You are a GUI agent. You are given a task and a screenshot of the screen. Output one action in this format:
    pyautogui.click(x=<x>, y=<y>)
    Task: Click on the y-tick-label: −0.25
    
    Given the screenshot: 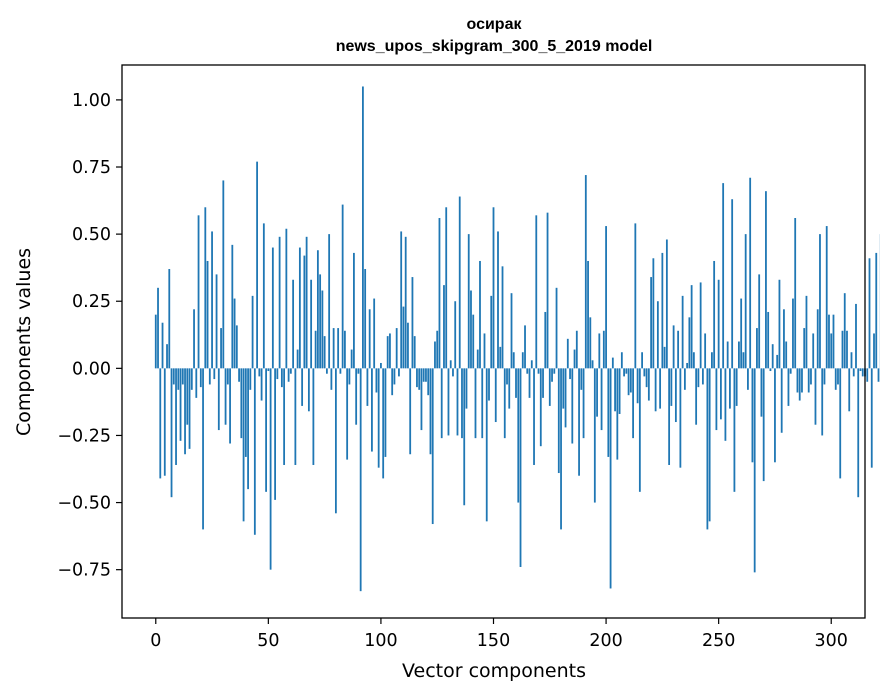 What is the action you would take?
    pyautogui.click(x=84, y=436)
    